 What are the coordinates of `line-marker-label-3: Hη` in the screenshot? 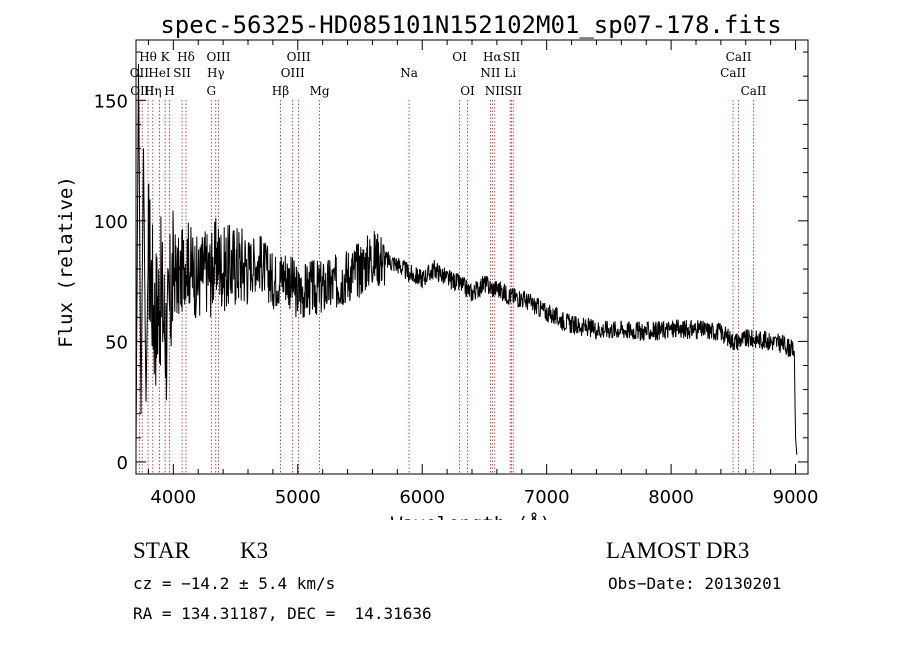 It's located at (153, 91).